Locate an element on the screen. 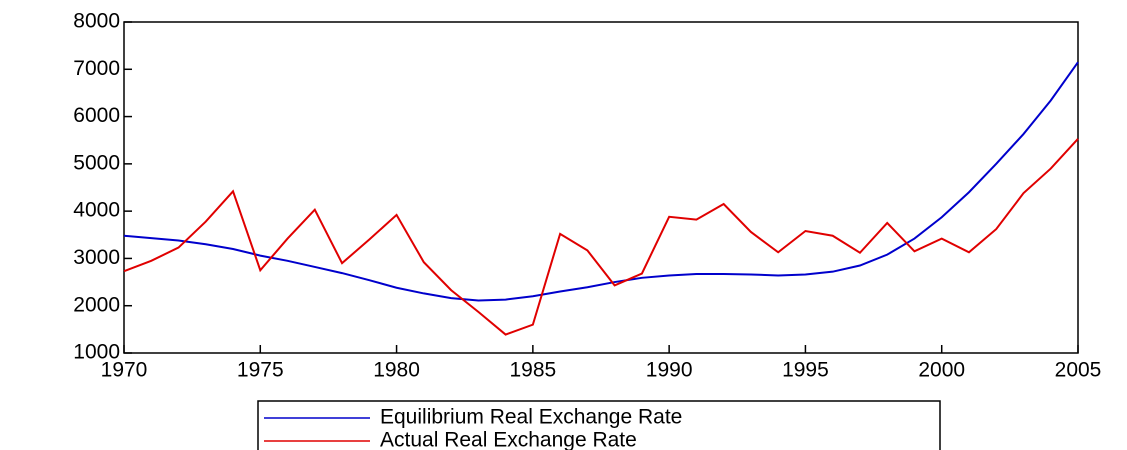 The image size is (1127, 450). y-tick-label: 4000 is located at coordinates (96, 210).